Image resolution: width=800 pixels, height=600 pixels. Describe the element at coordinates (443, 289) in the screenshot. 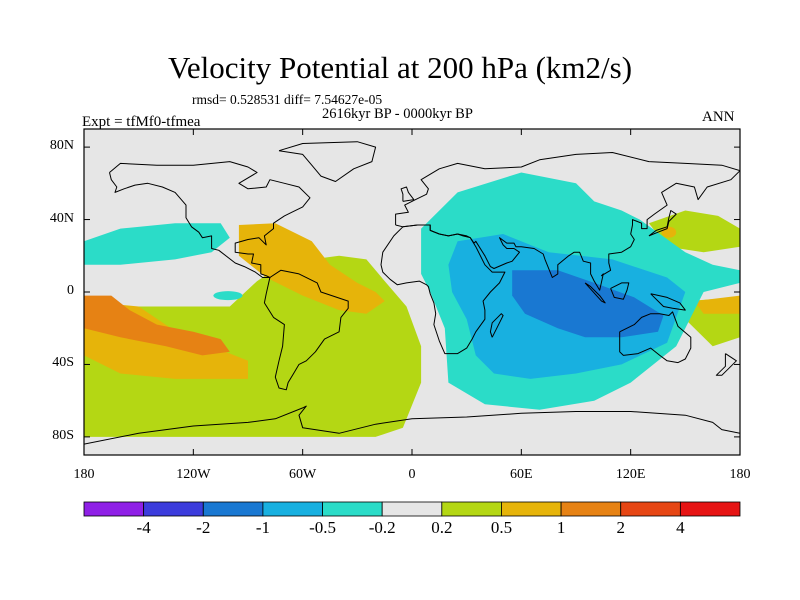

I see `coastline-africa-arabia` at that location.